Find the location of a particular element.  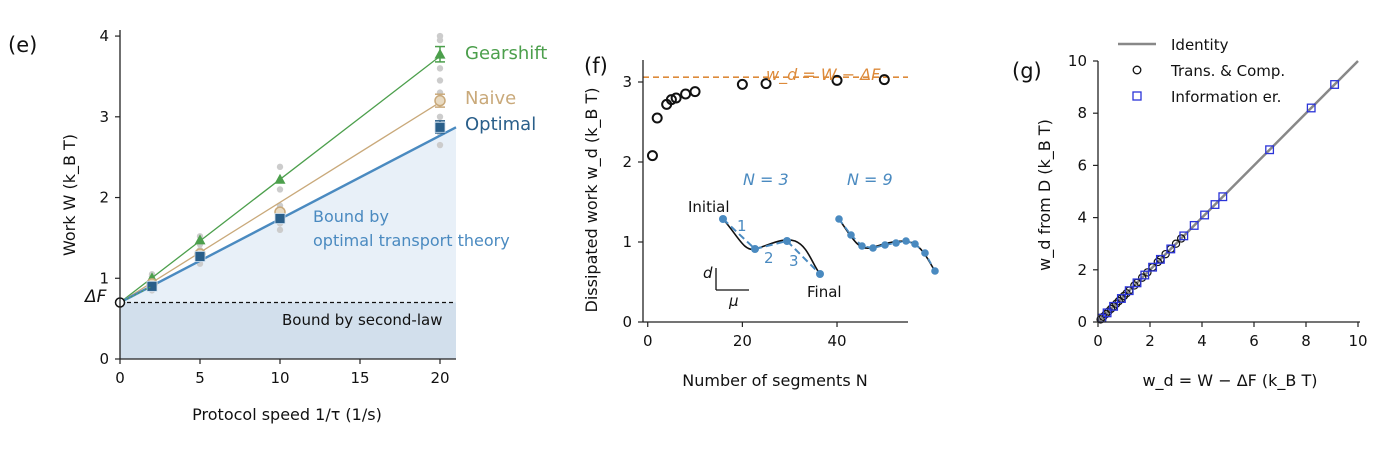

inset-initial-label: Initial is located at coordinates (709, 207).